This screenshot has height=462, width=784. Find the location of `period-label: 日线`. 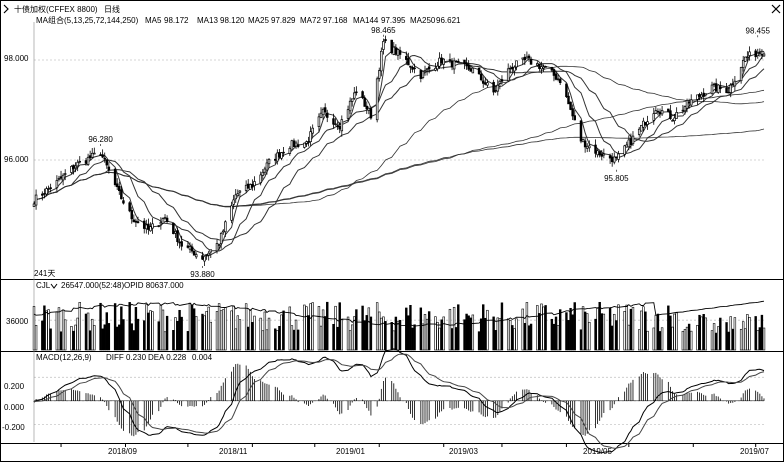

period-label: 日线 is located at coordinates (112, 9).